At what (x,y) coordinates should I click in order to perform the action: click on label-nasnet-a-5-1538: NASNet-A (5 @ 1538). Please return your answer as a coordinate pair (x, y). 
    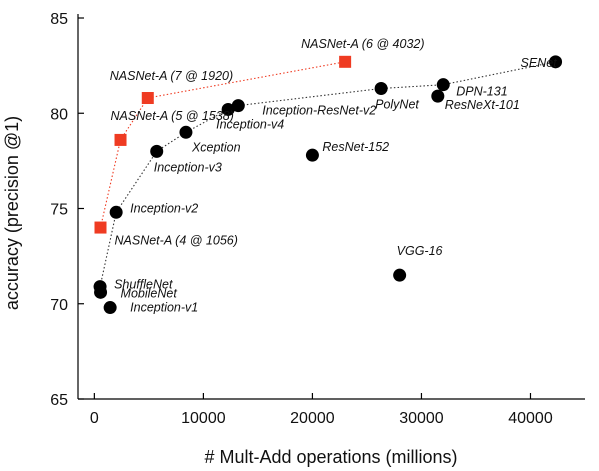
    Looking at the image, I should click on (172, 116).